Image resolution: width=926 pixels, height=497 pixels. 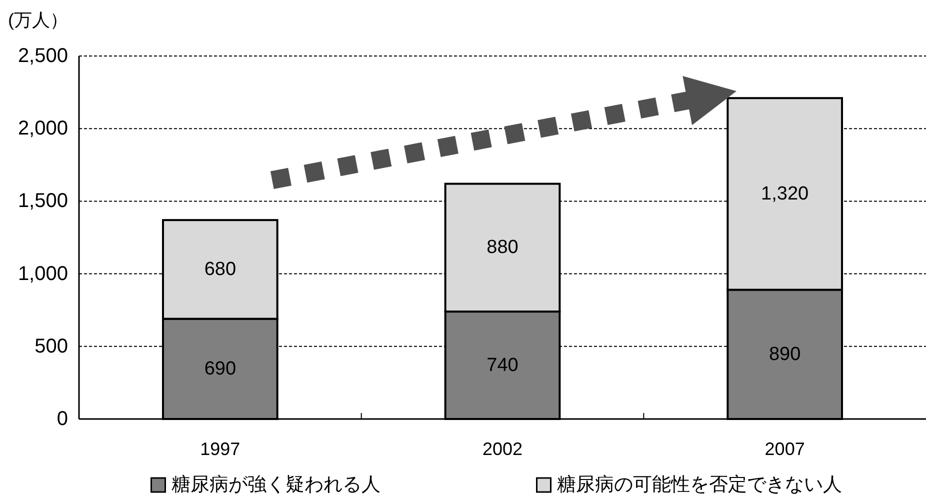 I want to click on x-tick-label: 2002, so click(x=502, y=449).